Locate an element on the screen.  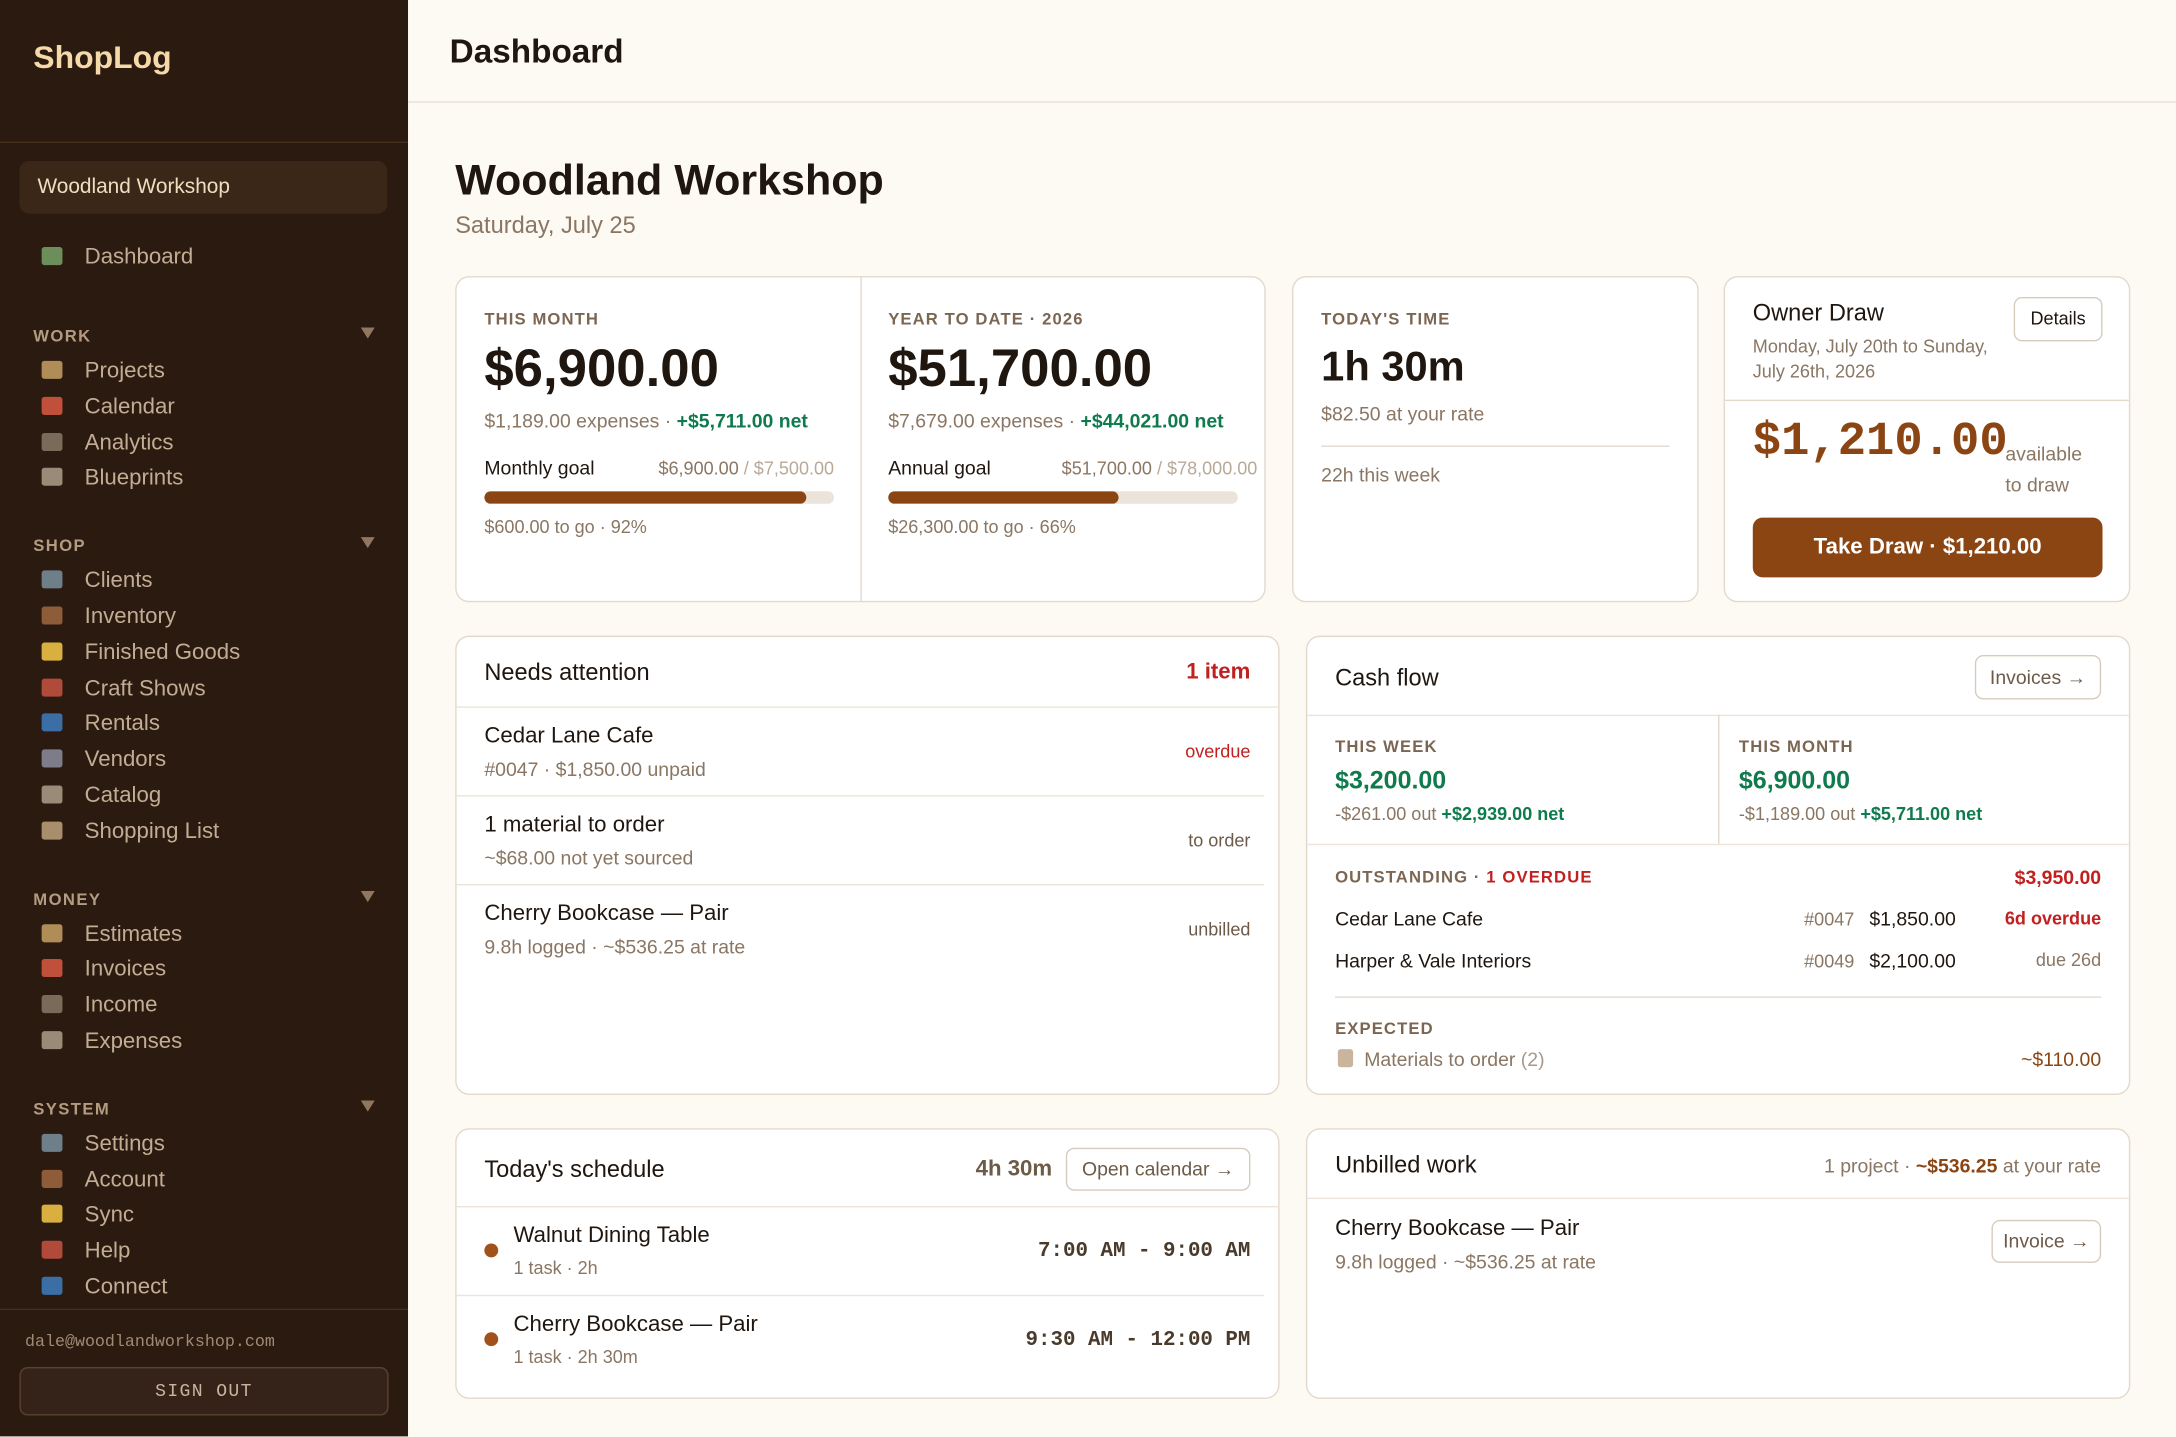
nav-item: Catalog is located at coordinates (97, 796).